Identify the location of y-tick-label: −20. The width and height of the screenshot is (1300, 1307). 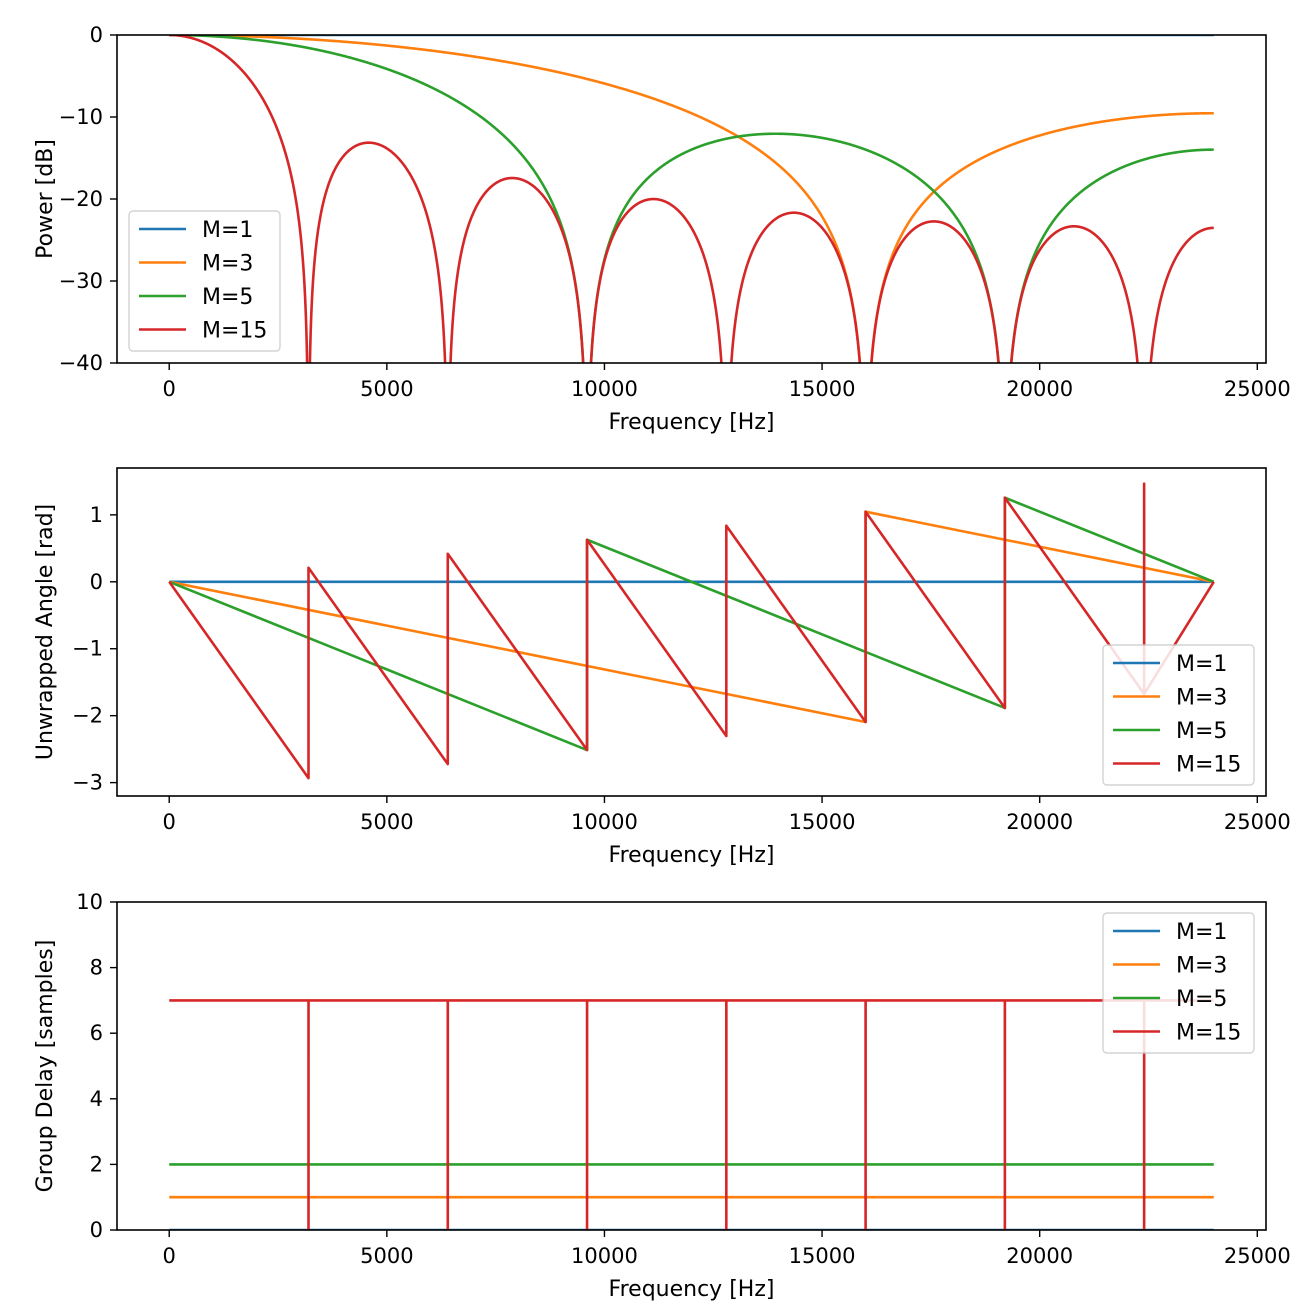
(81, 199).